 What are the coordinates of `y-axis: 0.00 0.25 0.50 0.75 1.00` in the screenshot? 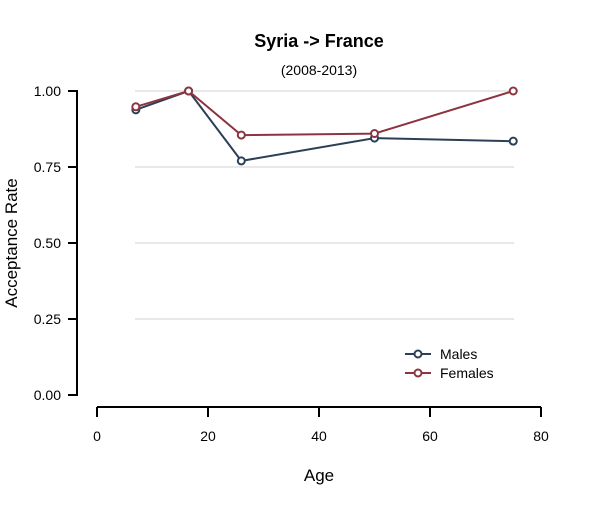 It's located at (56, 243).